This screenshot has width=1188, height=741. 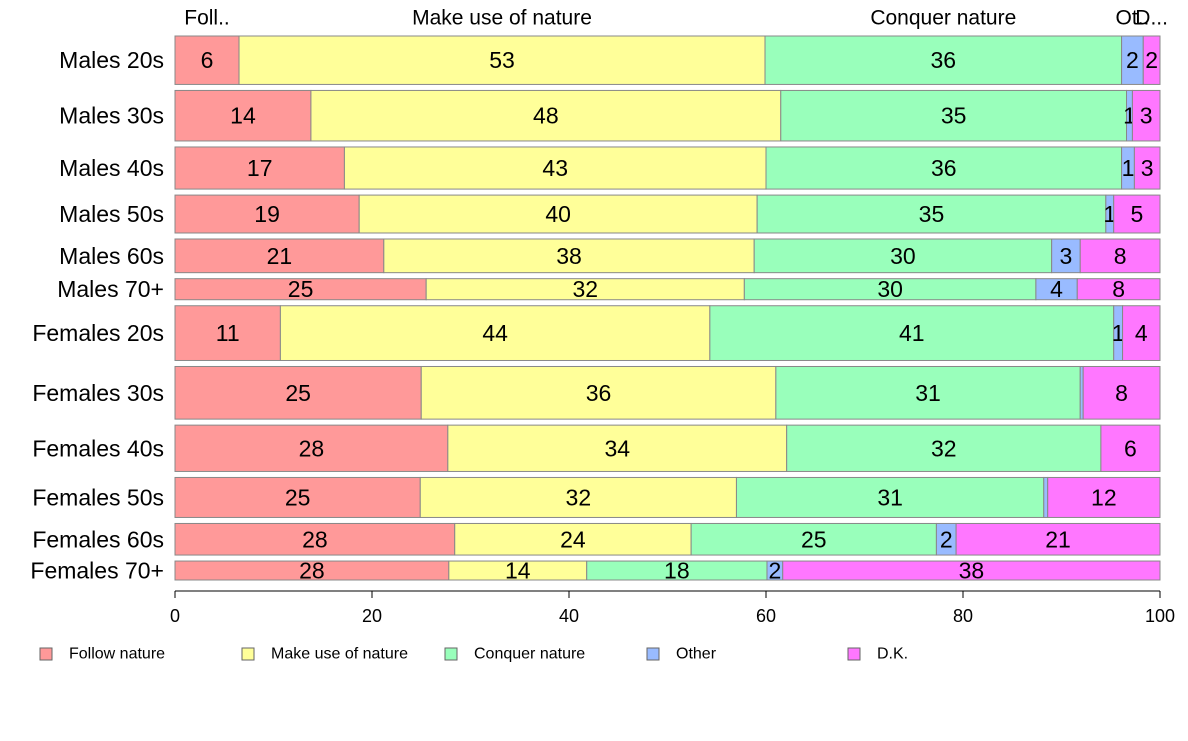 What do you see at coordinates (1132, 18) in the screenshot?
I see `column-label-other: Ot..` at bounding box center [1132, 18].